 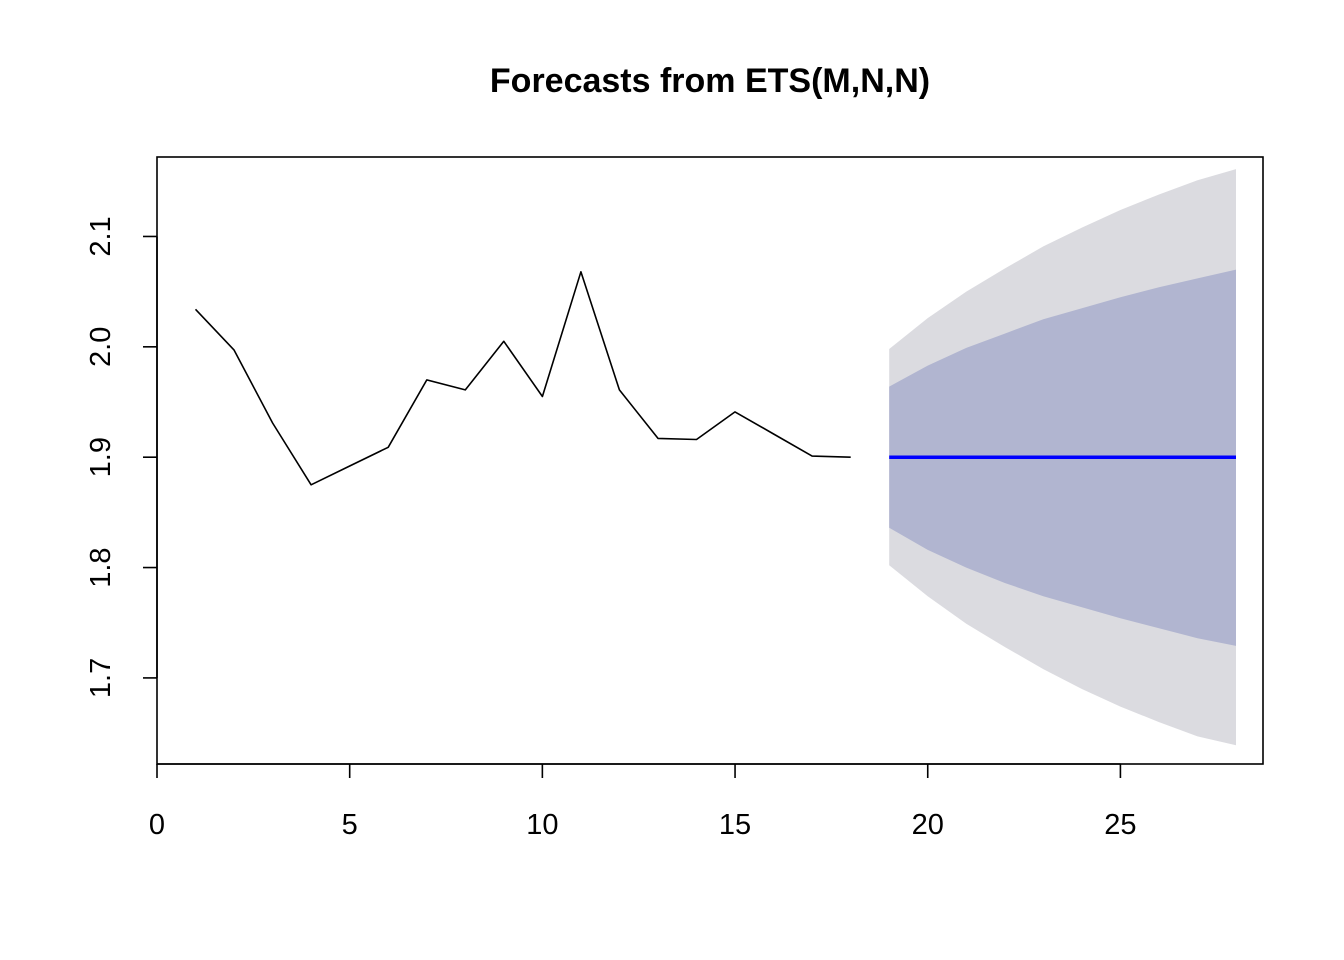 I want to click on y-tick-label: 2.1, so click(x=101, y=236).